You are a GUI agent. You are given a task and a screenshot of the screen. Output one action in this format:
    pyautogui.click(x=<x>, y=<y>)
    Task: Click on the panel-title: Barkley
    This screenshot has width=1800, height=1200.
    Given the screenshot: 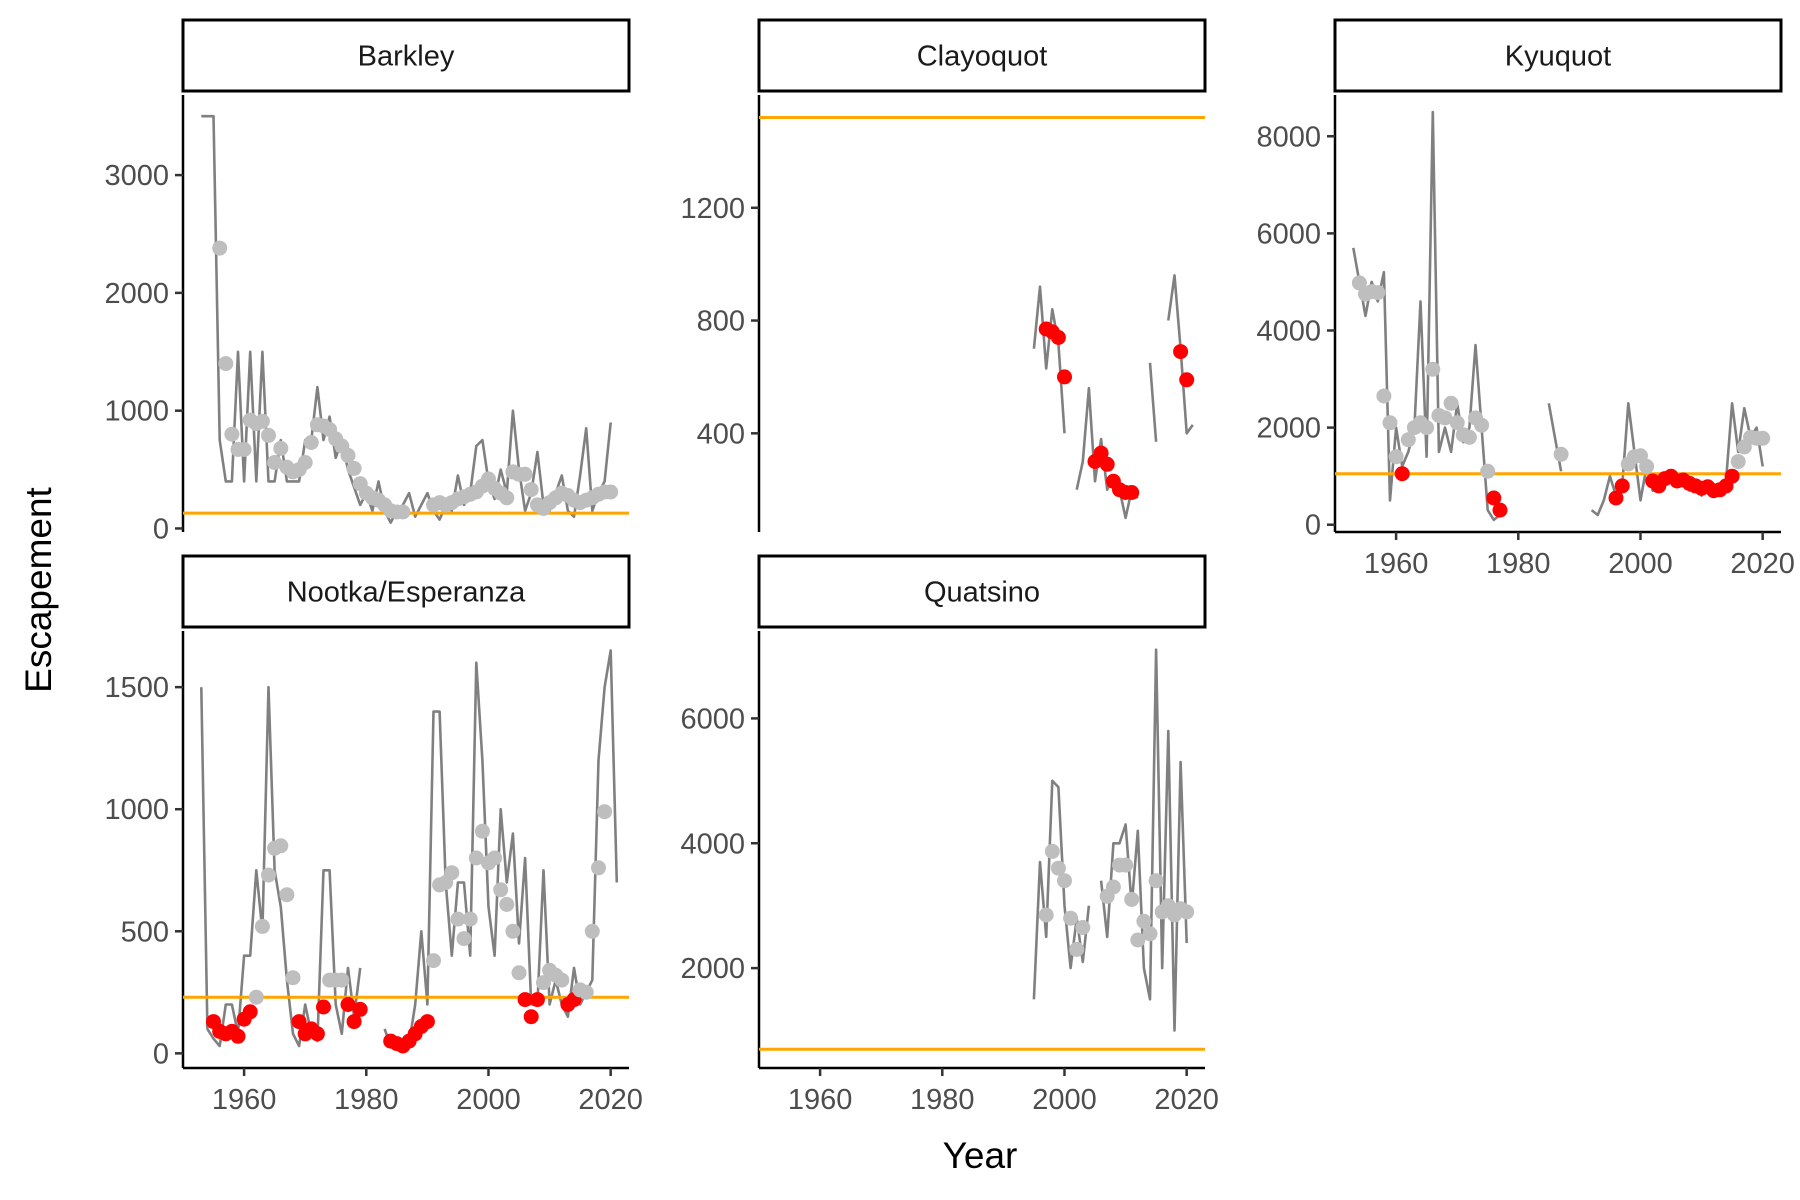 What is the action you would take?
    pyautogui.click(x=406, y=57)
    